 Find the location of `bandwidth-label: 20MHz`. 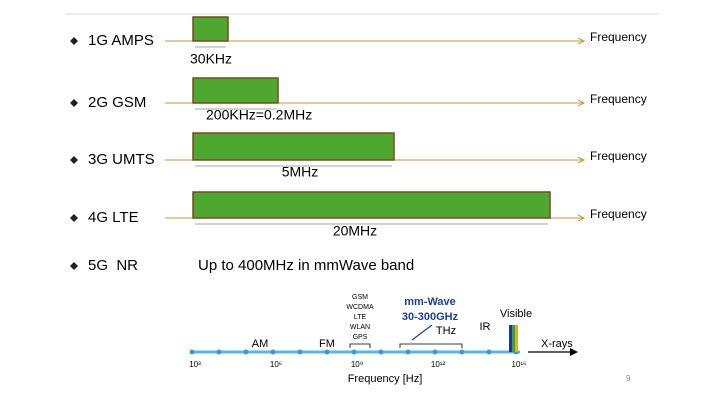

bandwidth-label: 20MHz is located at coordinates (355, 231).